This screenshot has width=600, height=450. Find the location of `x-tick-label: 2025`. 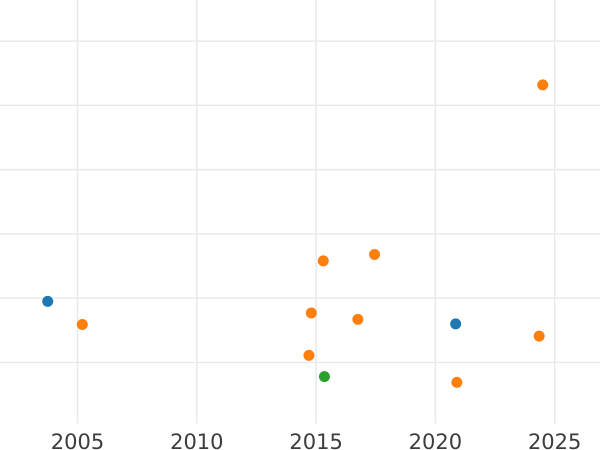

x-tick-label: 2025 is located at coordinates (554, 440).